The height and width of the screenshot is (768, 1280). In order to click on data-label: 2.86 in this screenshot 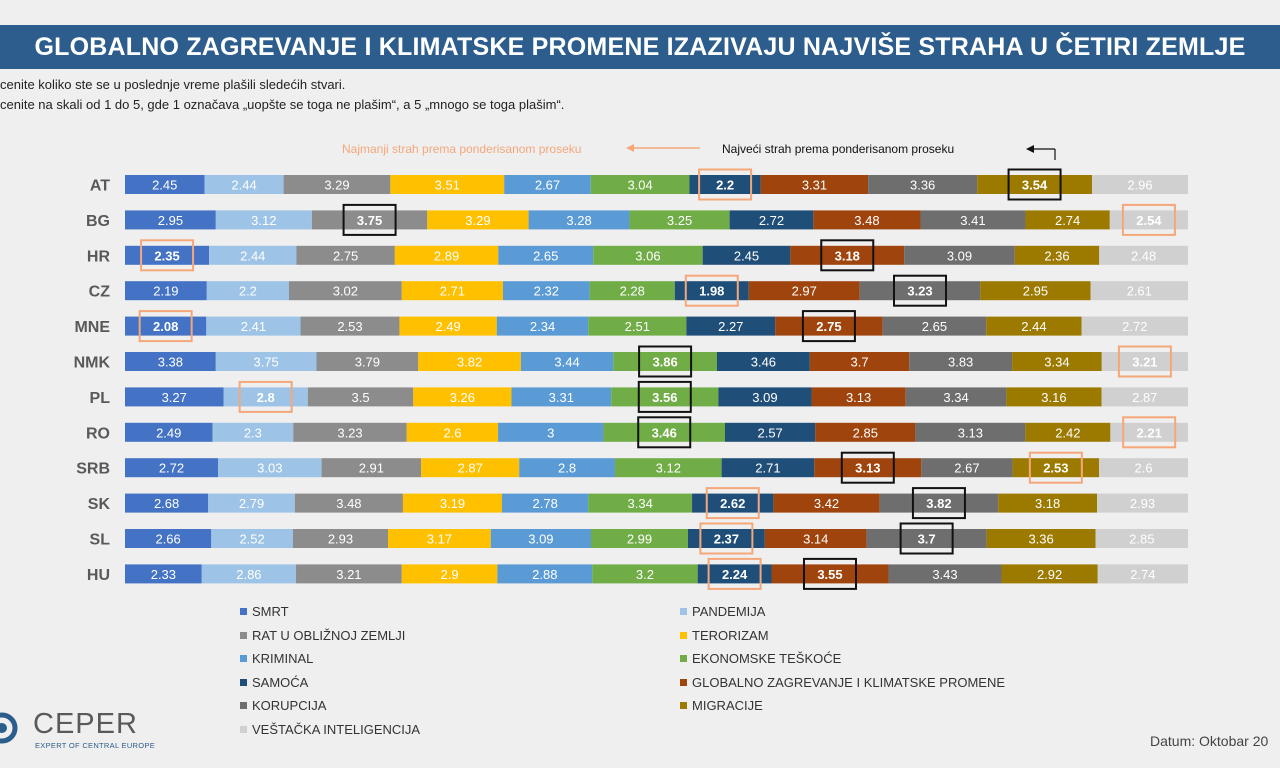, I will do `click(248, 574)`.